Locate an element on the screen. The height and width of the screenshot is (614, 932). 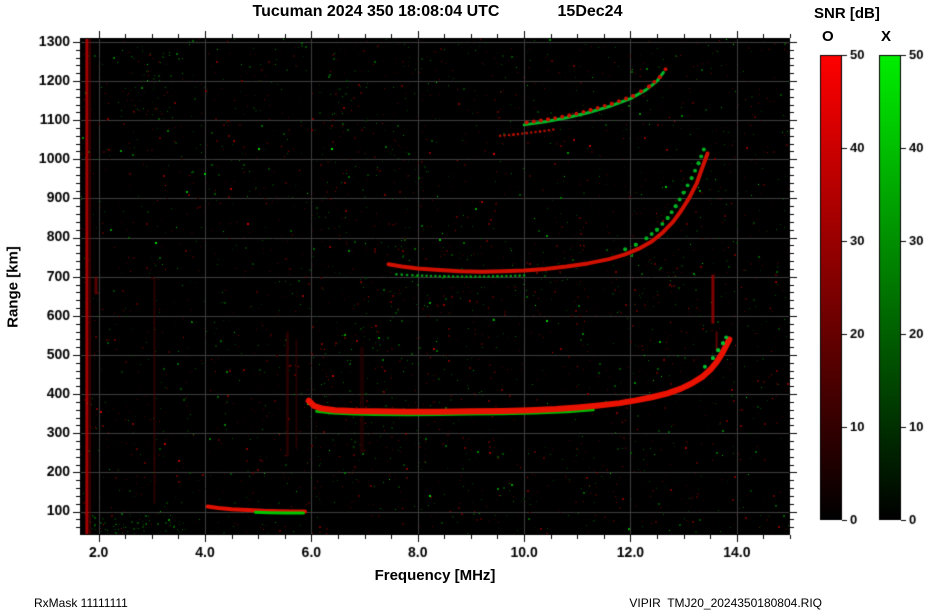
y-axis-label: Range [km] is located at coordinates (13, 287).